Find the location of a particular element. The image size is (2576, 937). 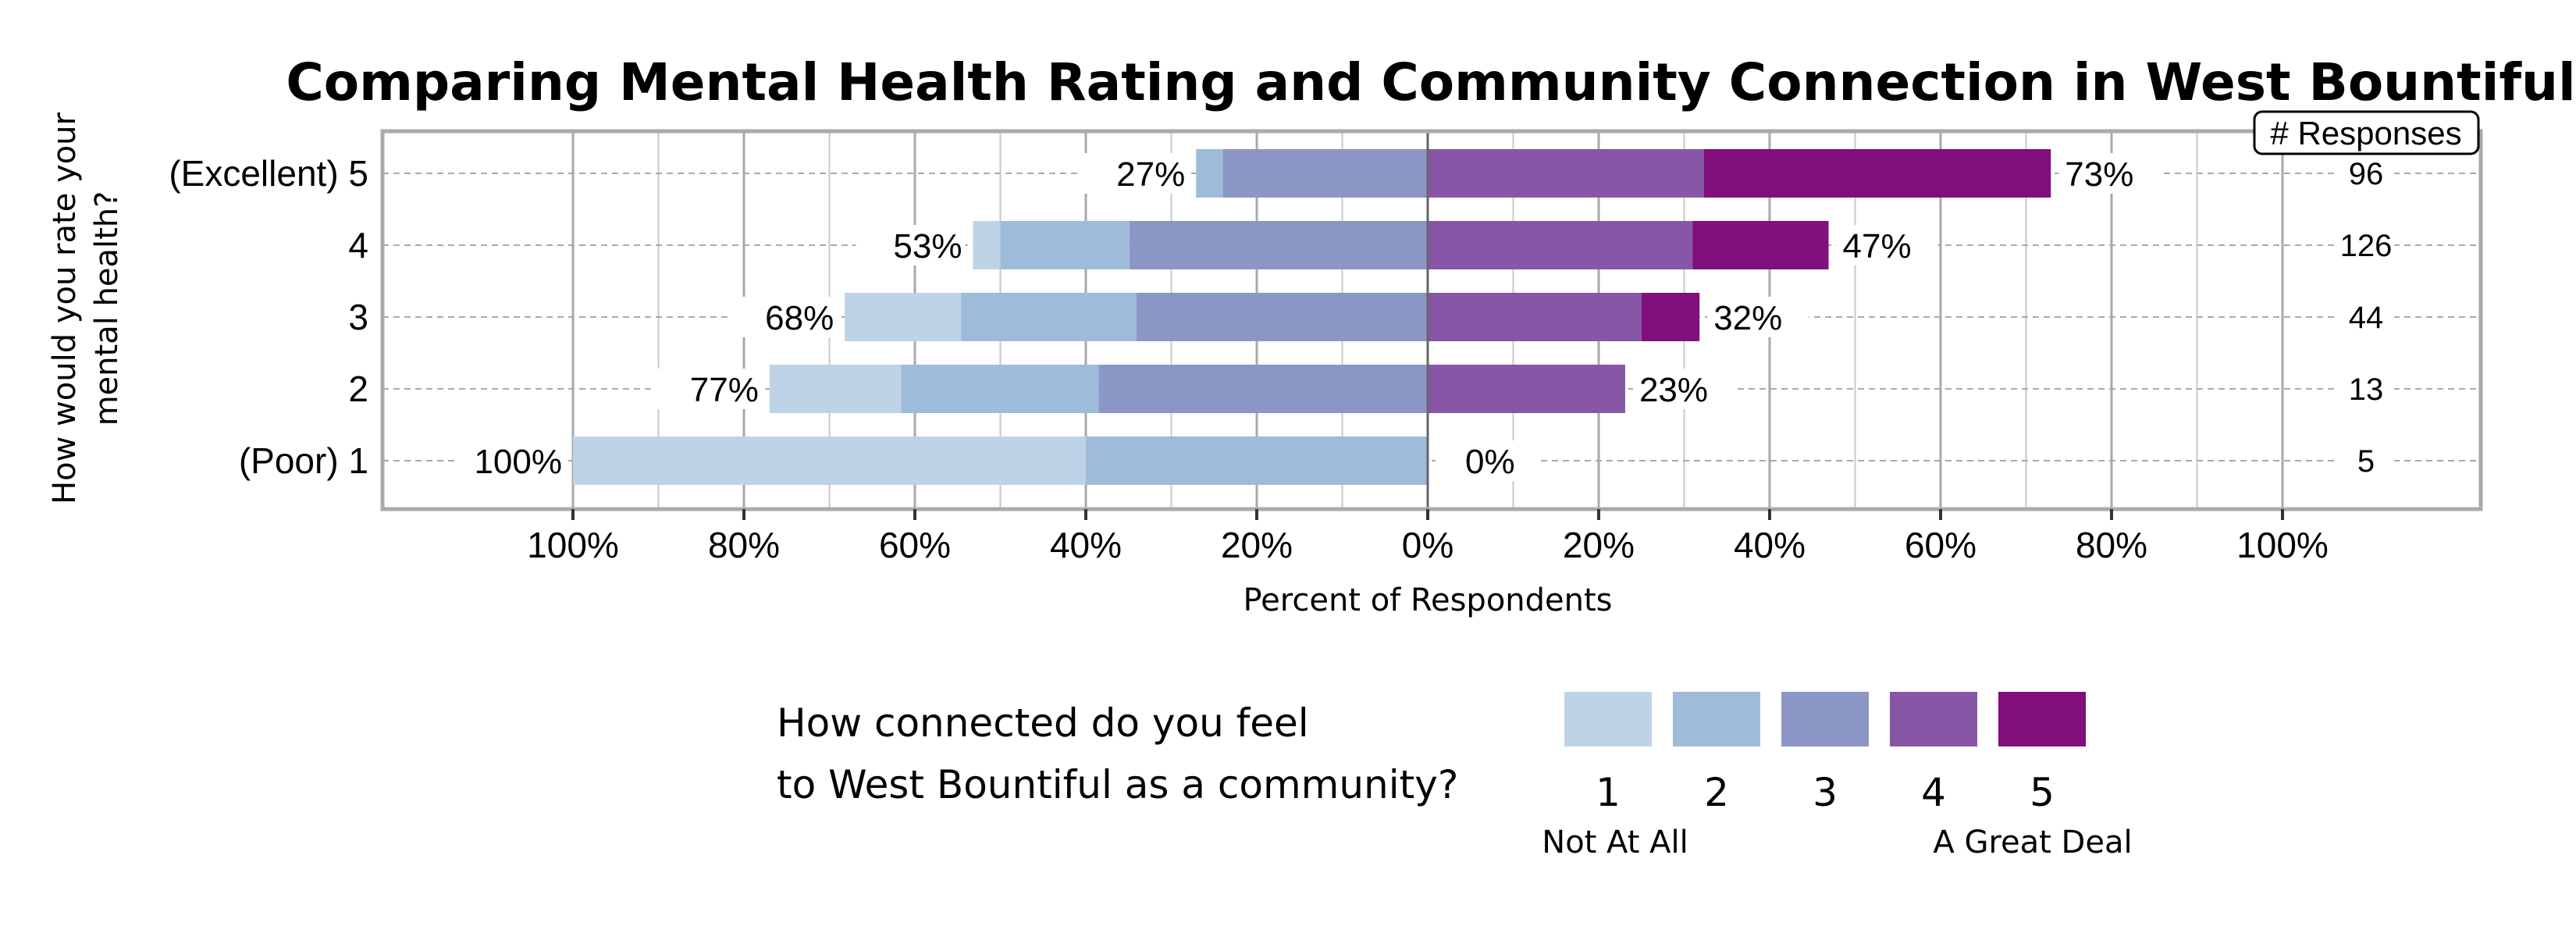

negative-percent-label: 68% is located at coordinates (799, 318).